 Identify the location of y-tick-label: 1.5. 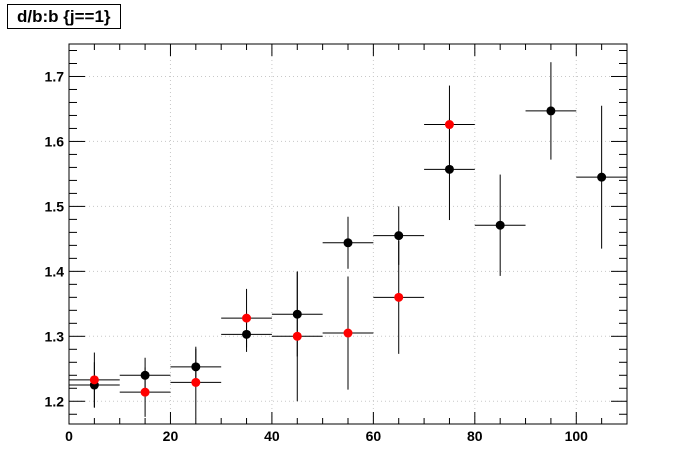
(55, 206).